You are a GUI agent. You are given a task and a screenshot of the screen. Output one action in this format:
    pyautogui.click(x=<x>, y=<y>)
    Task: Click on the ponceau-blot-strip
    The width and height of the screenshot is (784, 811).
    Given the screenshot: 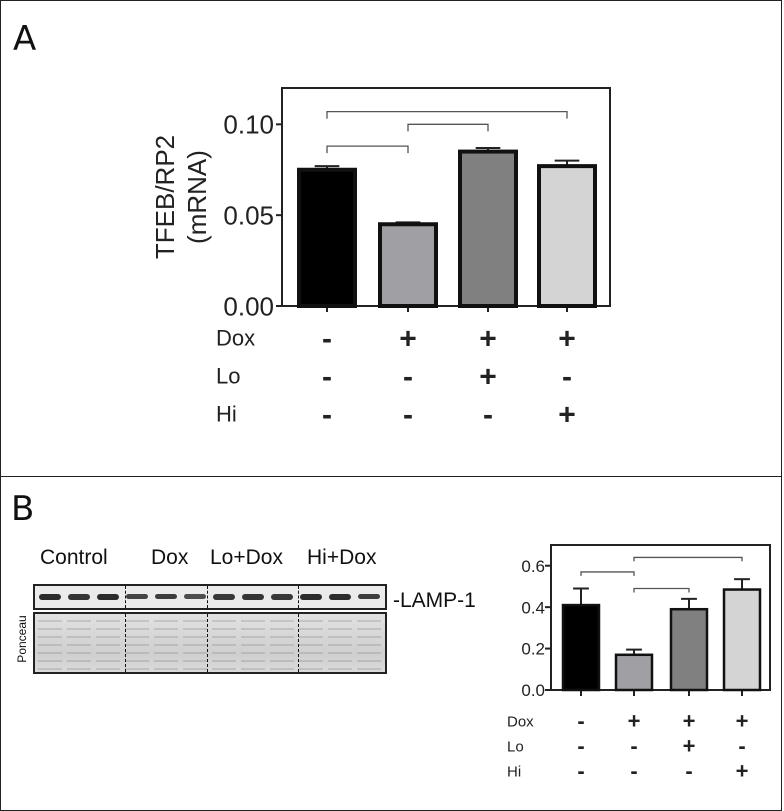 What is the action you would take?
    pyautogui.click(x=210, y=643)
    